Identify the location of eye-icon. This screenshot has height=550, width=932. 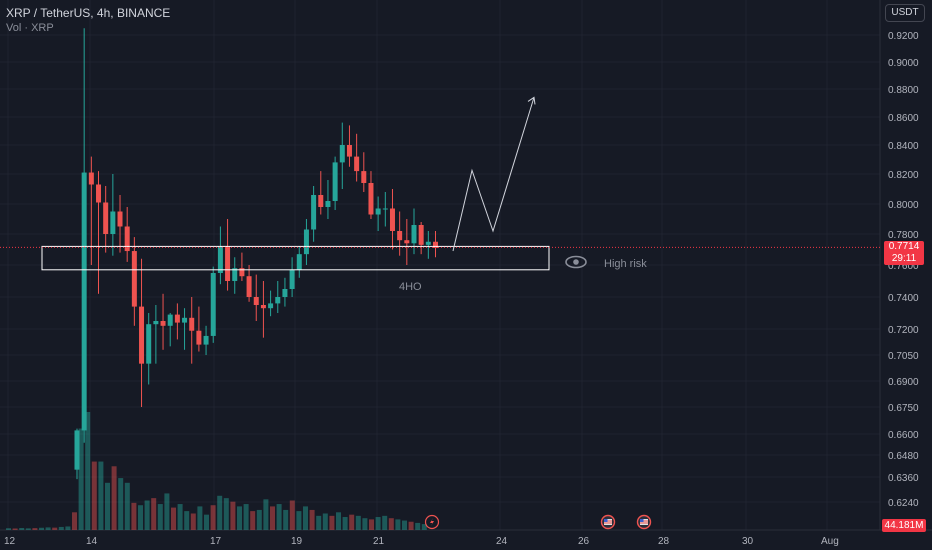
(576, 262).